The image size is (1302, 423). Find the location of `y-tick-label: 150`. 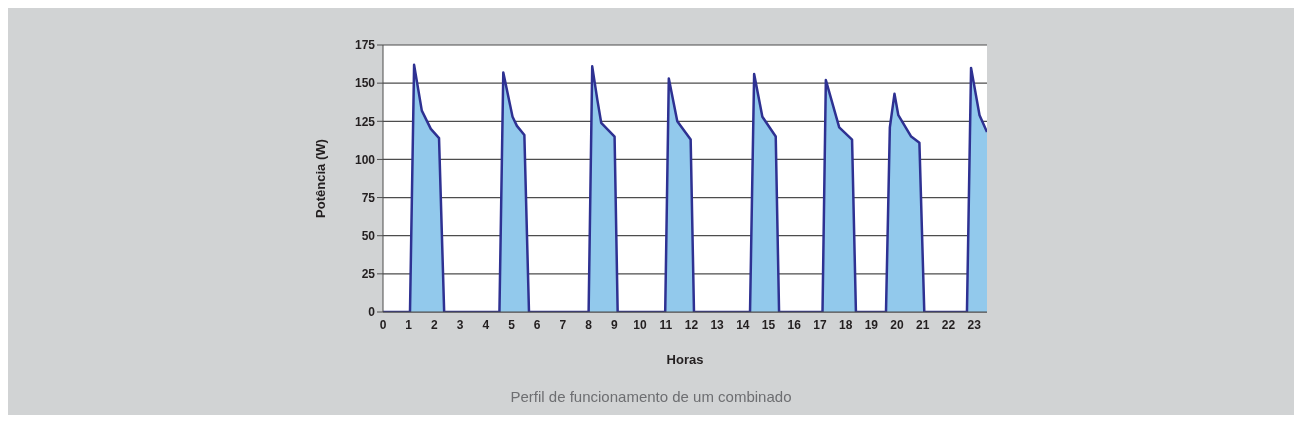

y-tick-label: 150 is located at coordinates (365, 83).